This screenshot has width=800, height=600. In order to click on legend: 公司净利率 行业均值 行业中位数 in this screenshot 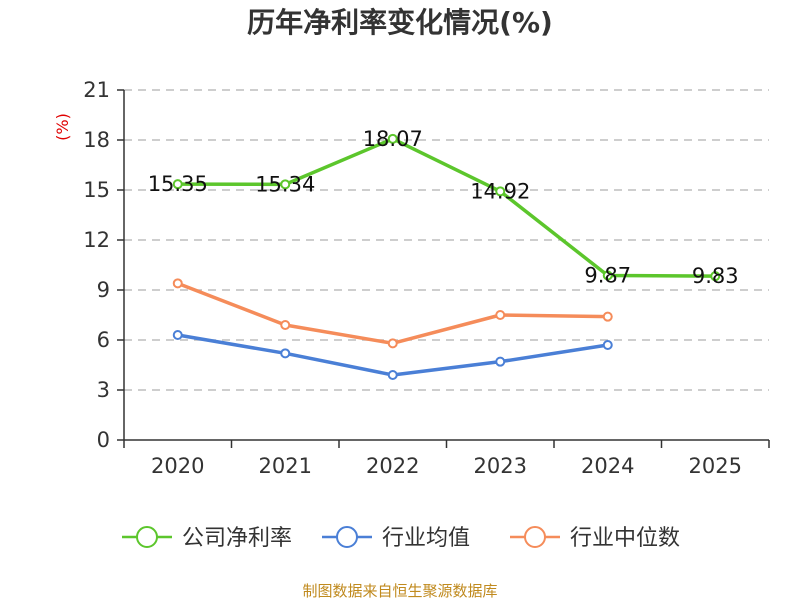, I will do `click(401, 538)`.